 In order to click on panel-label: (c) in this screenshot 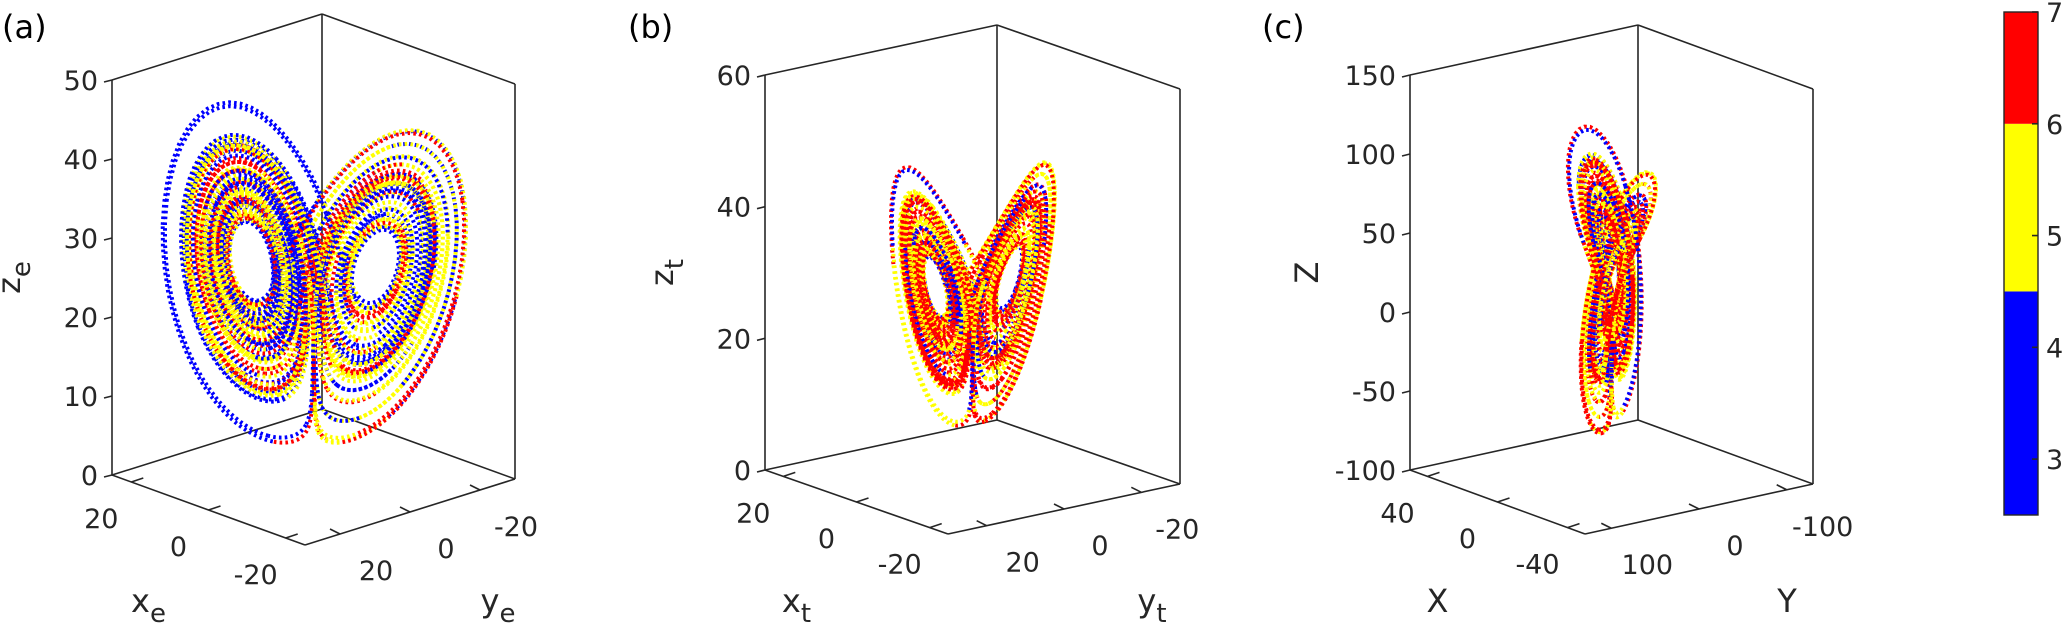, I will do `click(1283, 27)`.